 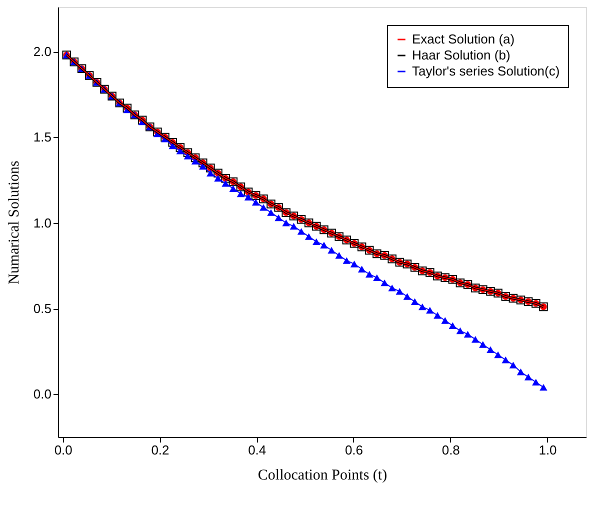 What do you see at coordinates (42, 222) in the screenshot?
I see `y-tick-label: 1.0` at bounding box center [42, 222].